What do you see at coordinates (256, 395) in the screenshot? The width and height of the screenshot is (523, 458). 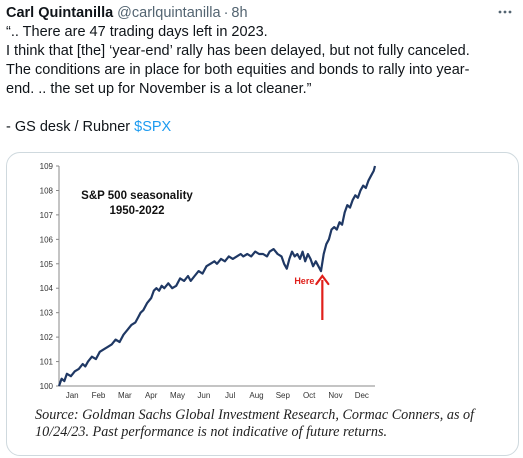 I see `x-tick-label: Aug` at bounding box center [256, 395].